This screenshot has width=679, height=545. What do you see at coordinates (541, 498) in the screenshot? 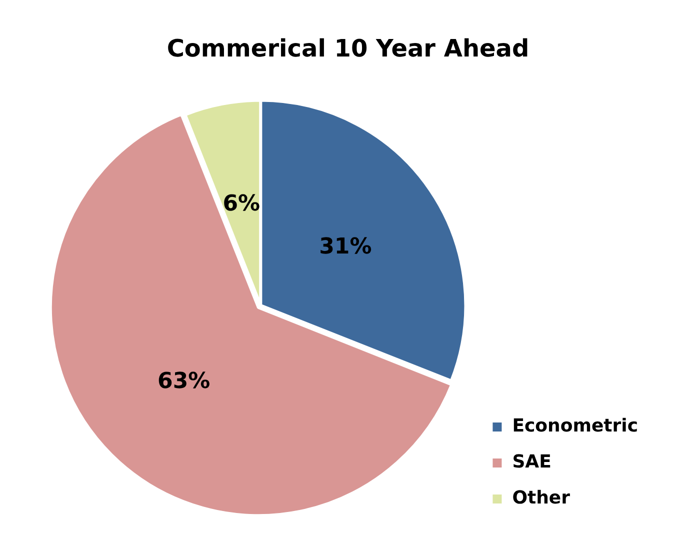
I see `legend-label: Other` at bounding box center [541, 498].